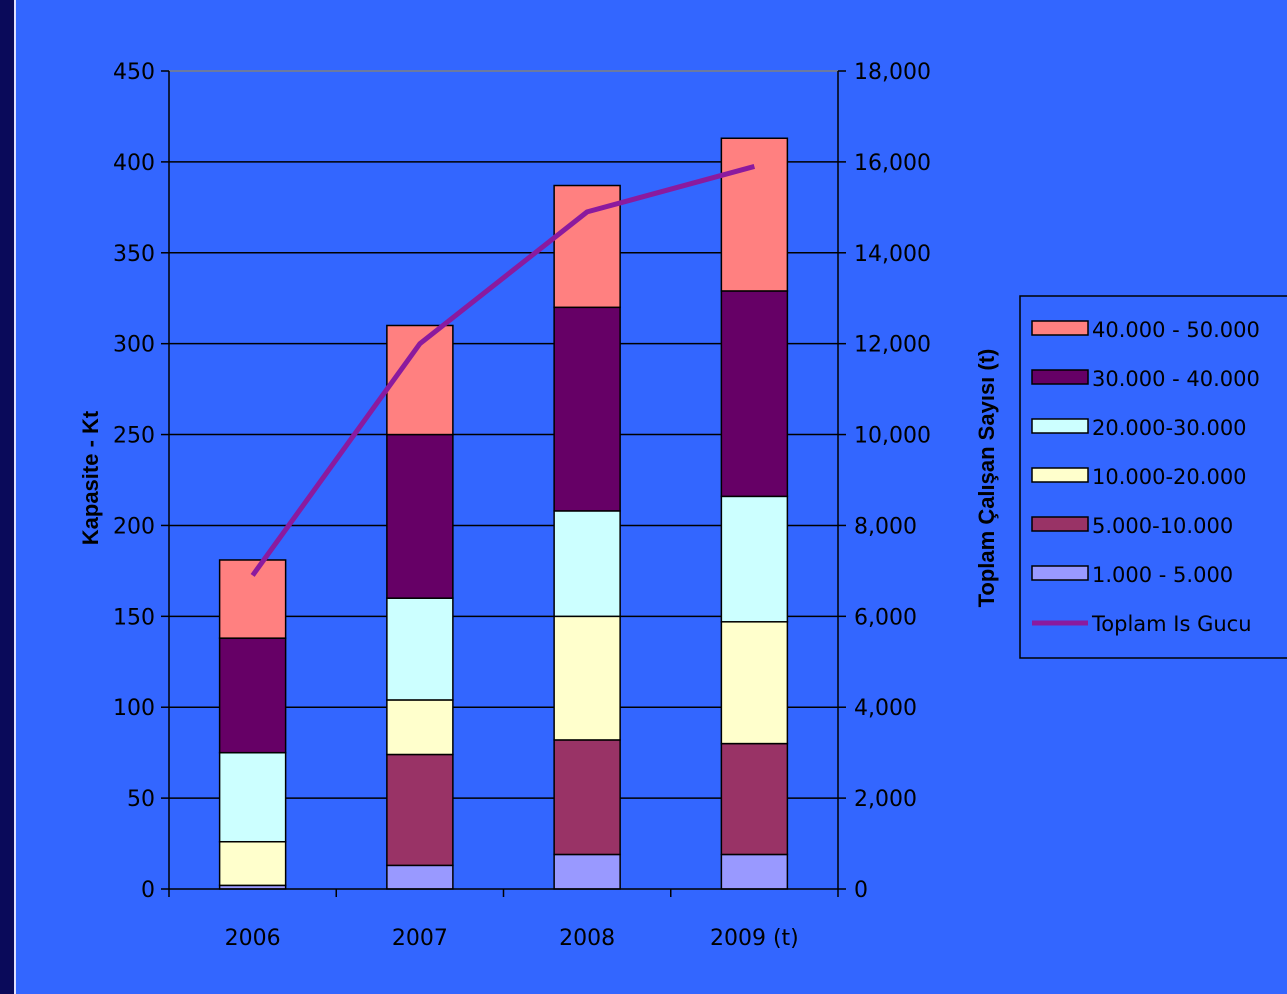 This screenshot has height=994, width=1287. I want to click on y2-tick-label: 10,000, so click(892, 436).